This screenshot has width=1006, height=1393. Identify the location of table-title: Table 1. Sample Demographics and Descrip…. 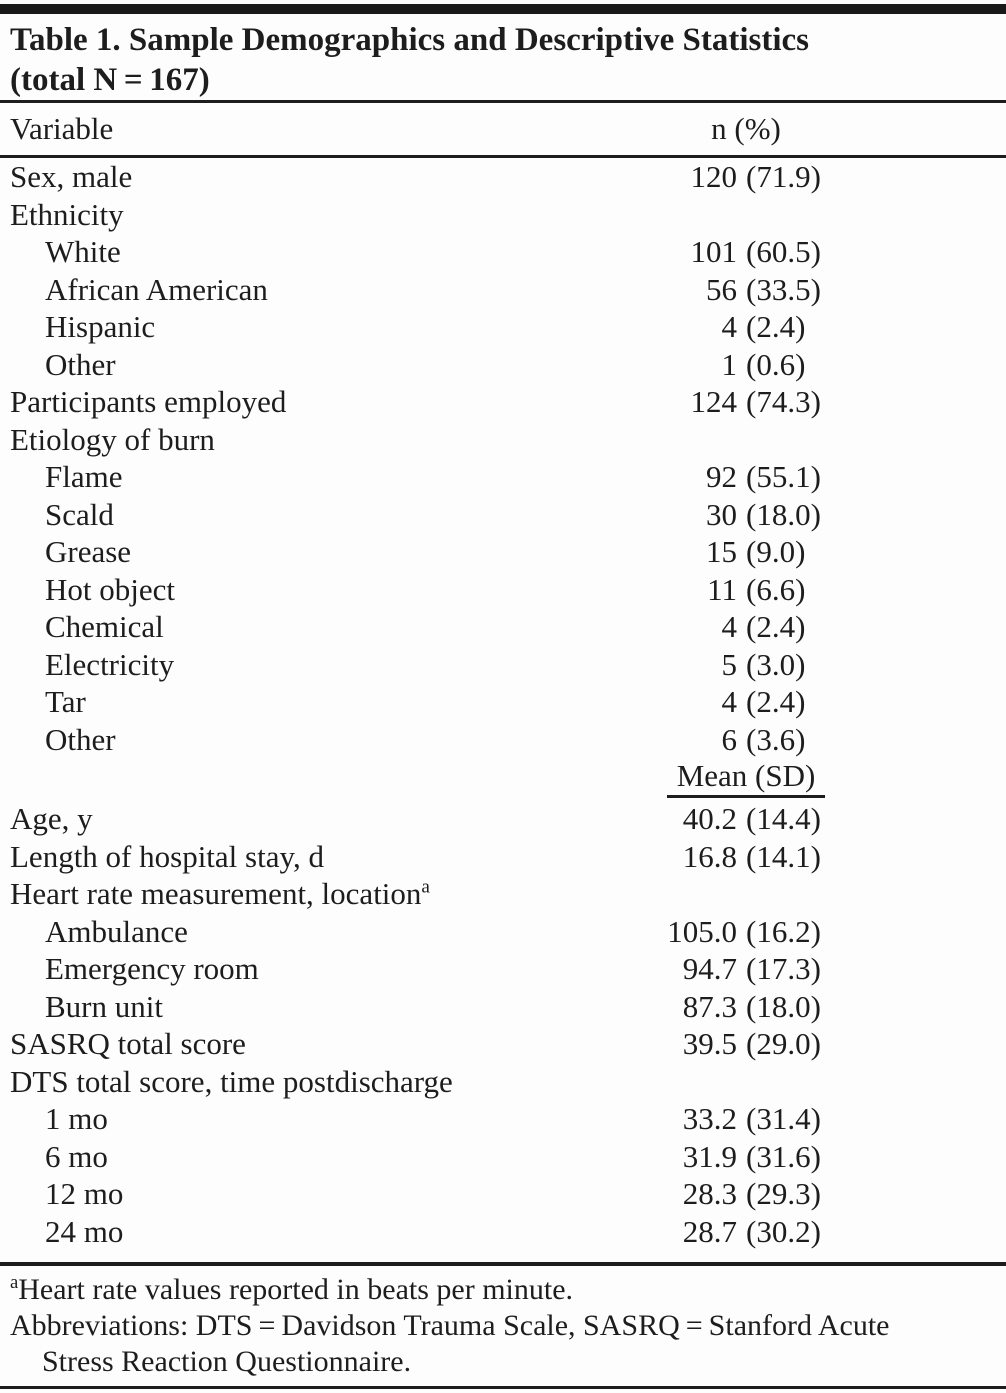
(503, 60).